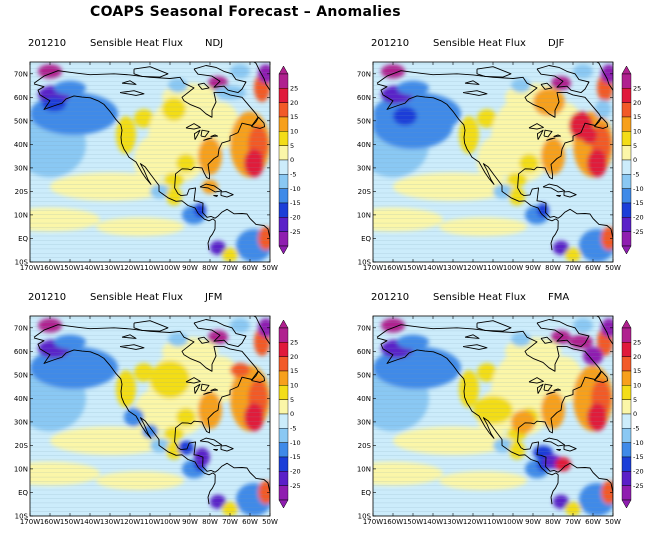 This screenshot has height=542, width=652. Describe the element at coordinates (214, 297) in the screenshot. I see `panel-season: JFM` at that location.